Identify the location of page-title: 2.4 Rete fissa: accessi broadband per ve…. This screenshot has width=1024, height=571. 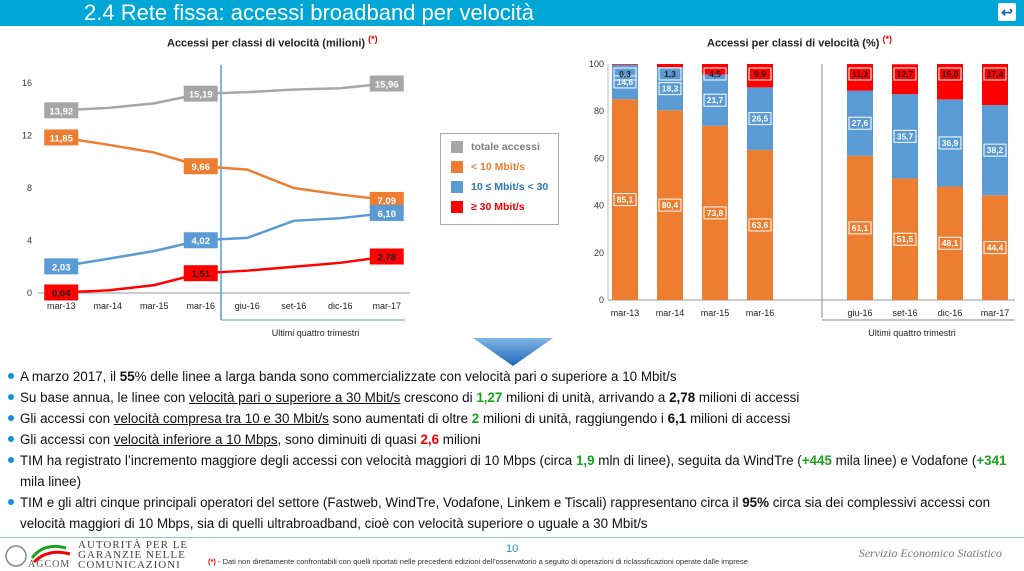
(309, 12).